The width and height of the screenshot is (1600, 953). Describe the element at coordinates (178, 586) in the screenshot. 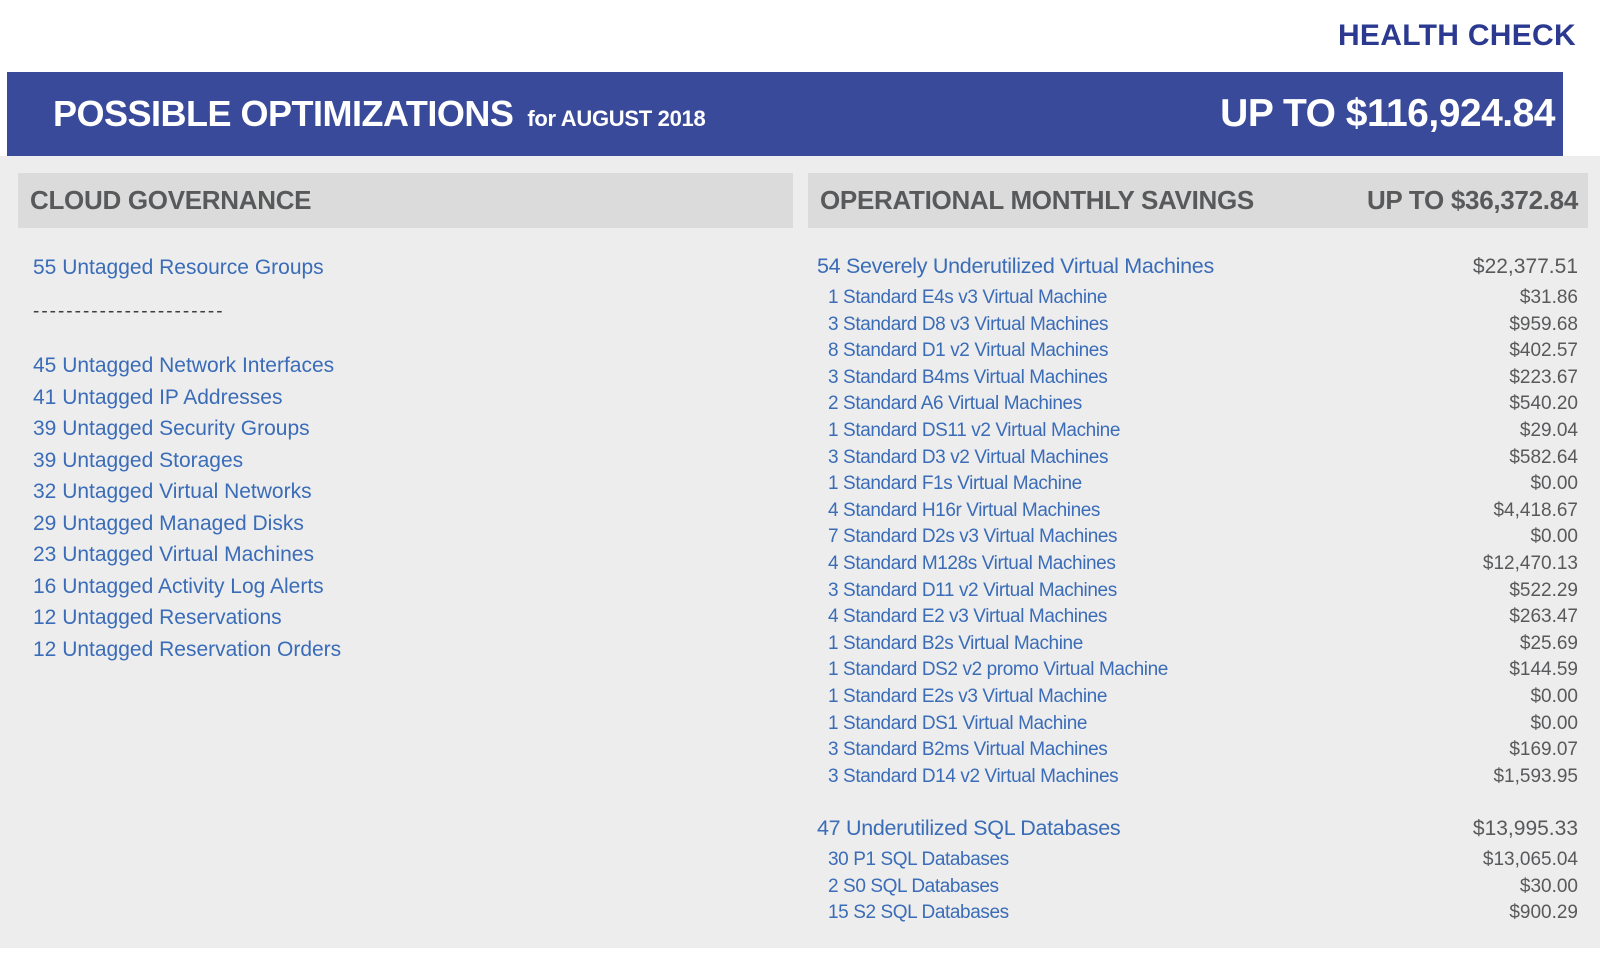

I see `governance-item-link: 16 Untagged Activity Log Alerts` at that location.